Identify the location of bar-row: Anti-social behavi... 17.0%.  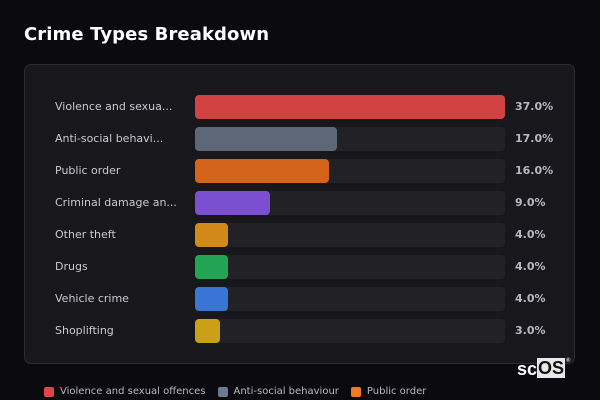
(299, 139).